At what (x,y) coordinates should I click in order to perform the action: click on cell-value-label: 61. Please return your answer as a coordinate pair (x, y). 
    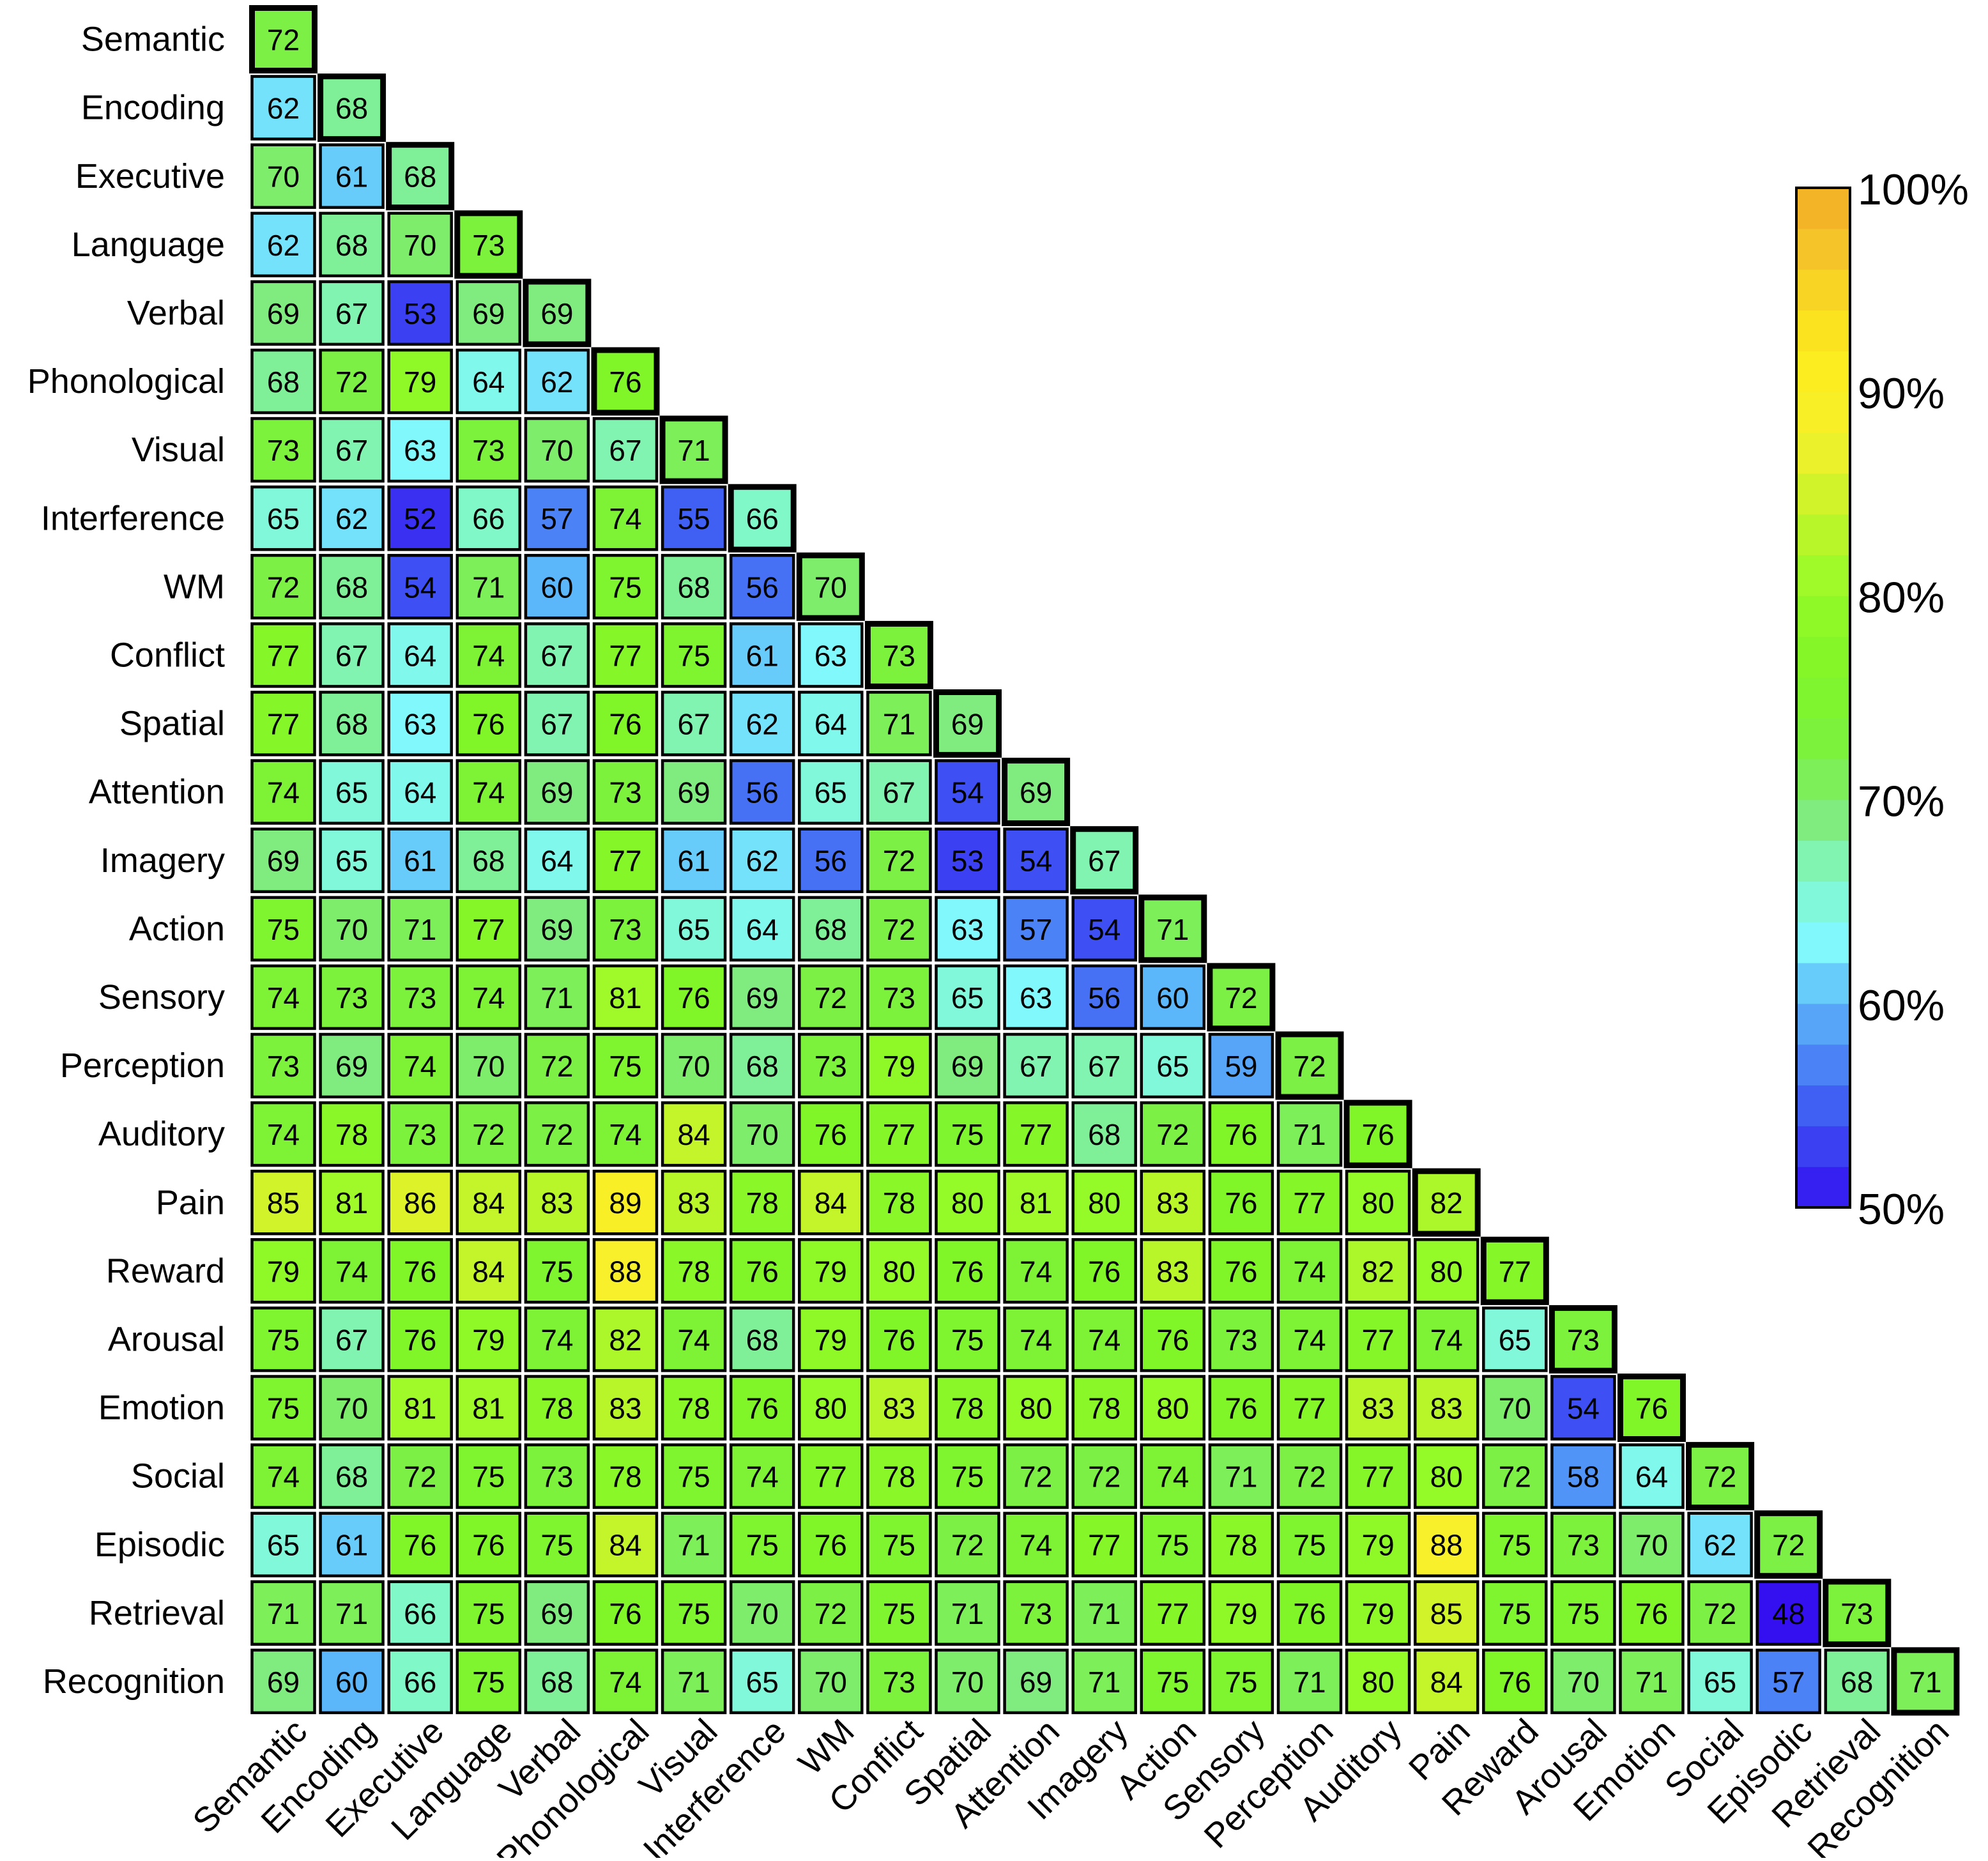
    Looking at the image, I should click on (420, 861).